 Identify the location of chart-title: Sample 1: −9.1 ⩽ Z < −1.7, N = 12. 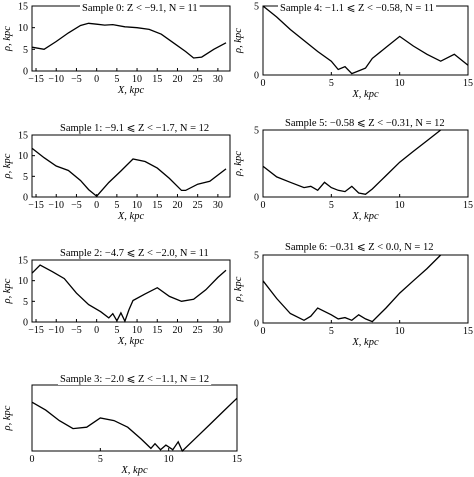
(134, 128).